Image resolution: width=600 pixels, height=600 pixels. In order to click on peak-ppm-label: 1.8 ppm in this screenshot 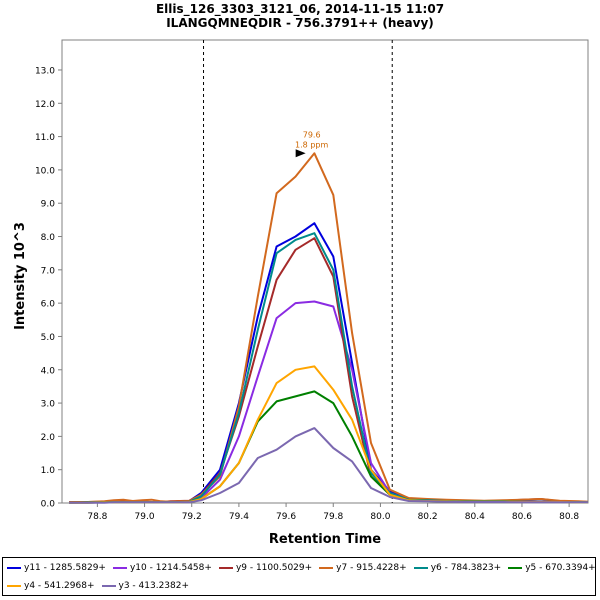, I will do `click(311, 144)`.